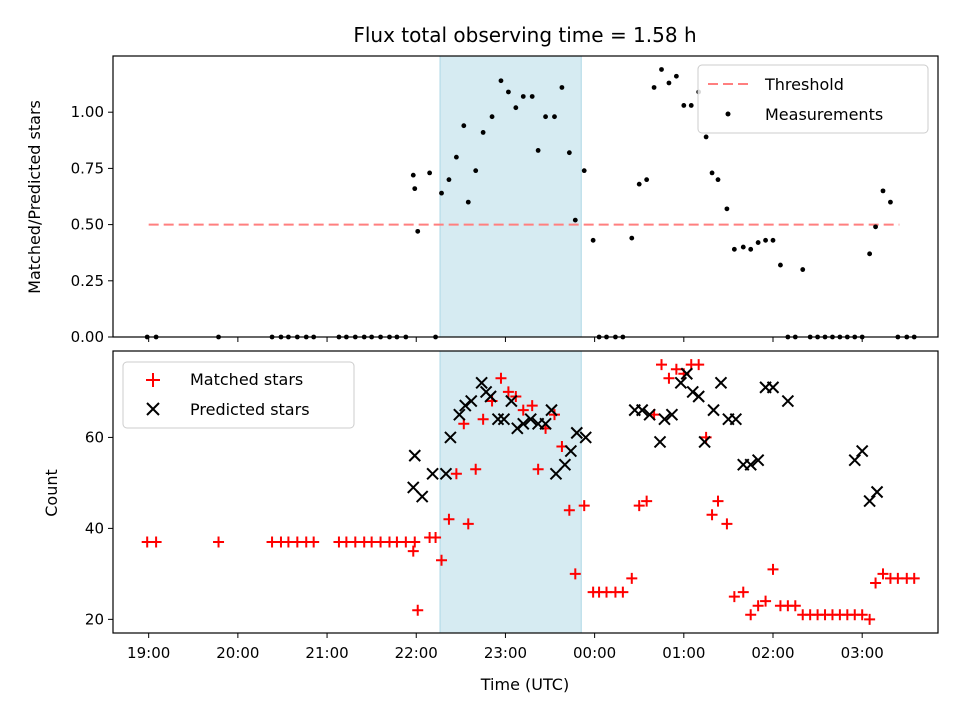 The image size is (960, 720). Describe the element at coordinates (683, 653) in the screenshot. I see `bottom-x-tick-label: 01:00` at that location.